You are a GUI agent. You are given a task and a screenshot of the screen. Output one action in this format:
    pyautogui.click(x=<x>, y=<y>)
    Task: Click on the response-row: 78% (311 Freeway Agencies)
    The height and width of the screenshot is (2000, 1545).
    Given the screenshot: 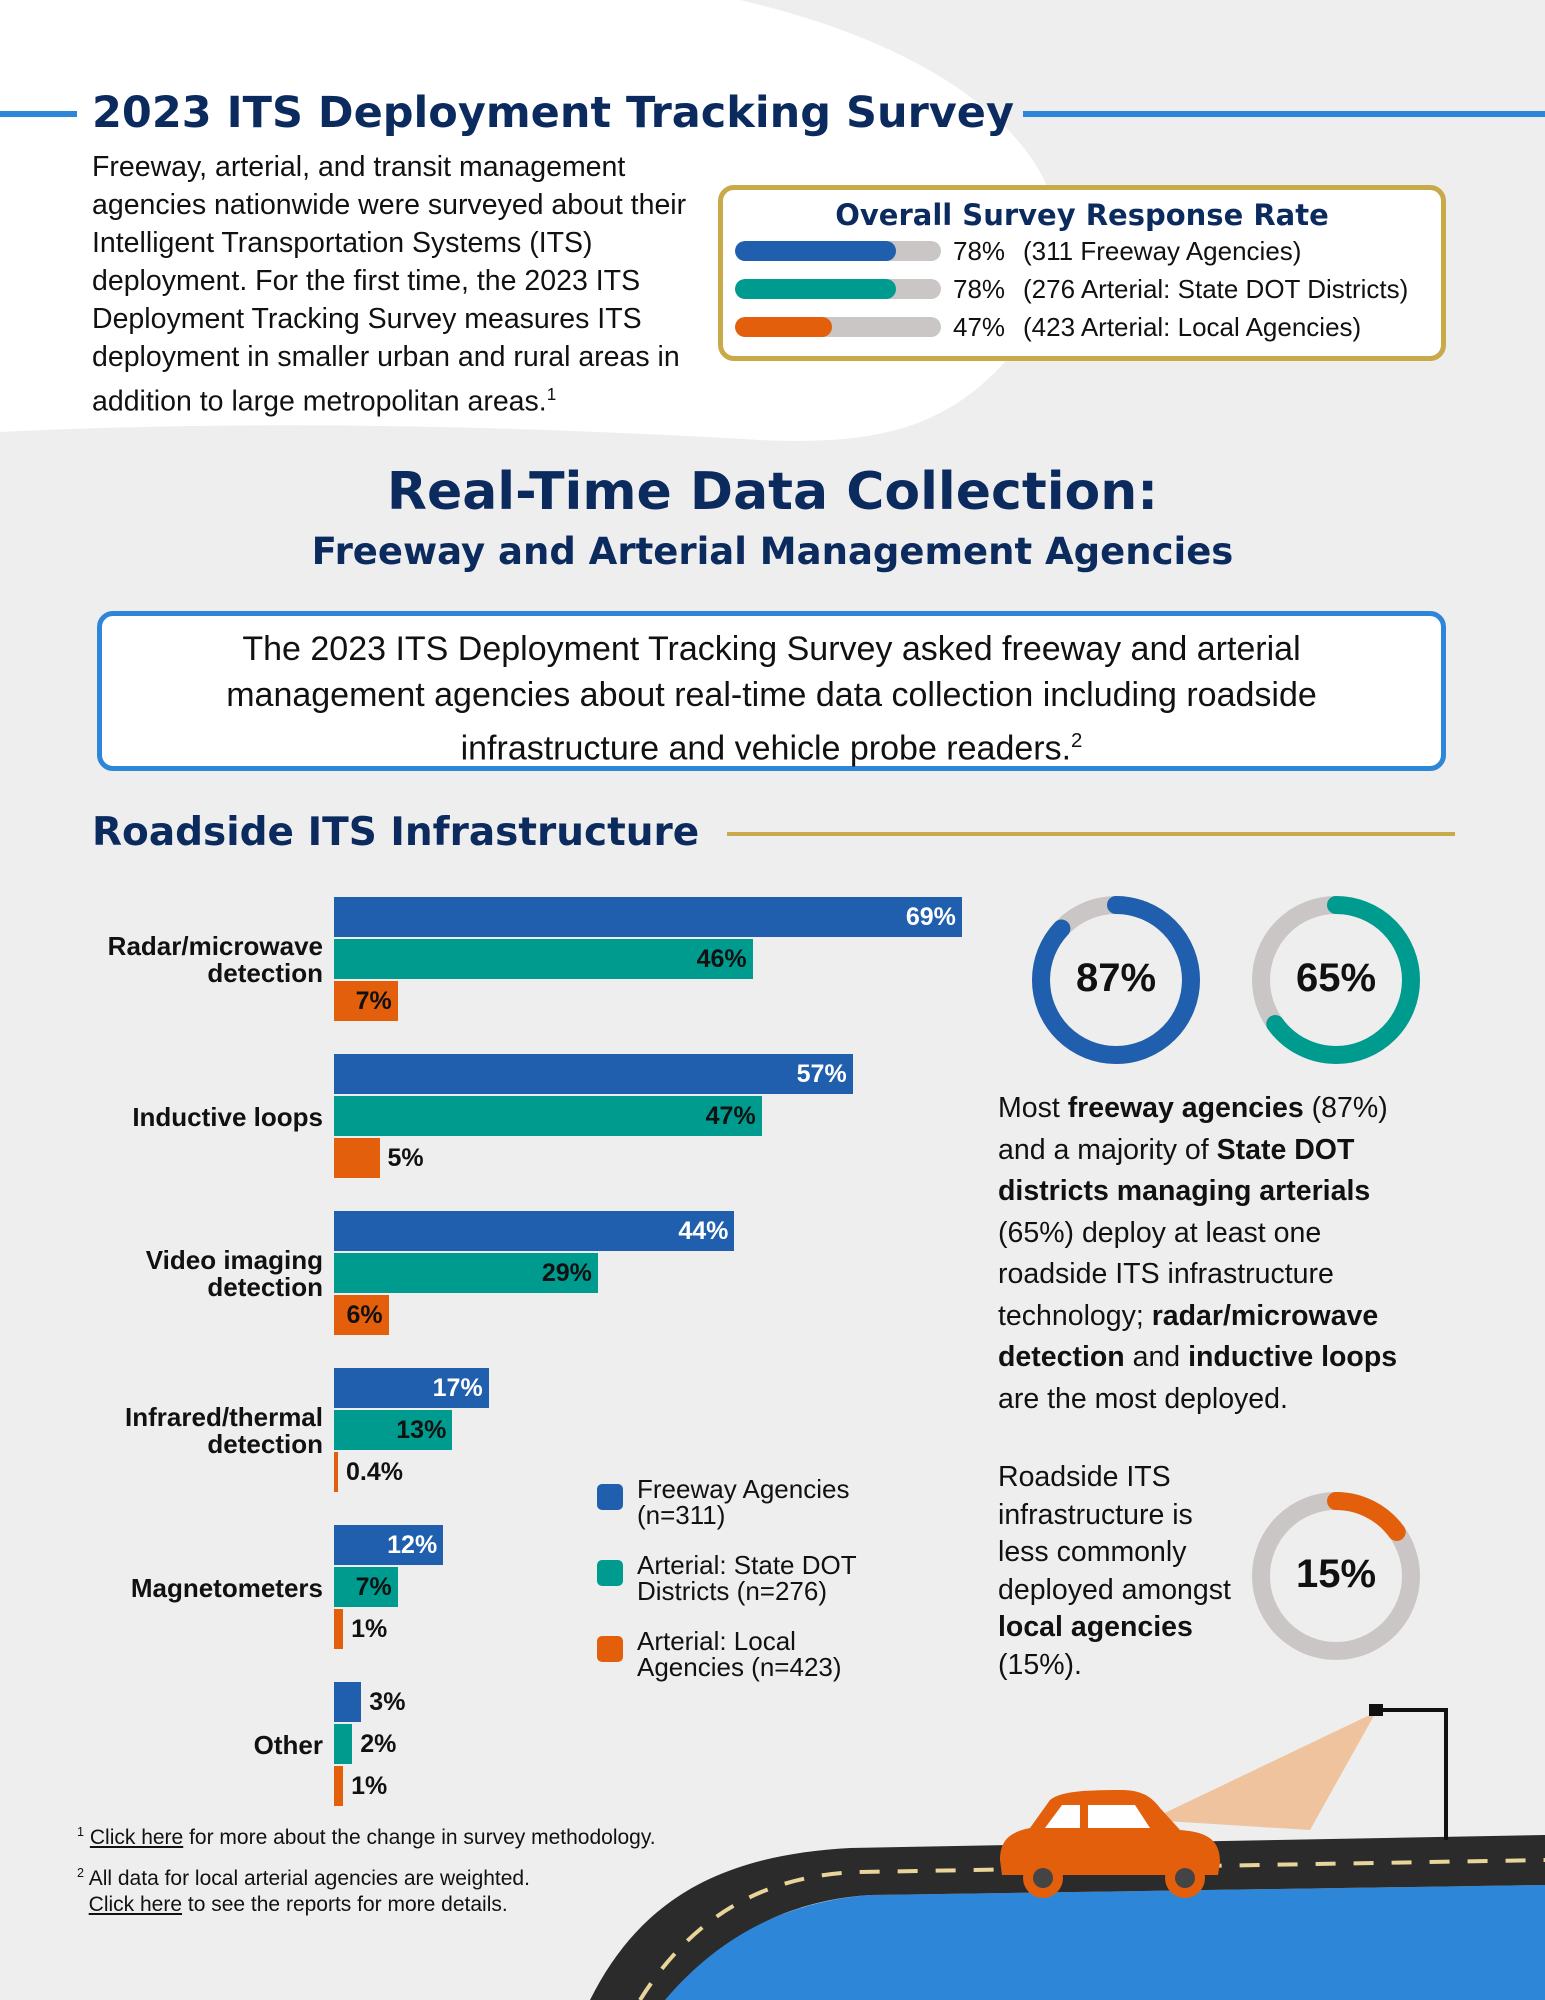 What is the action you would take?
    pyautogui.click(x=1088, y=251)
    